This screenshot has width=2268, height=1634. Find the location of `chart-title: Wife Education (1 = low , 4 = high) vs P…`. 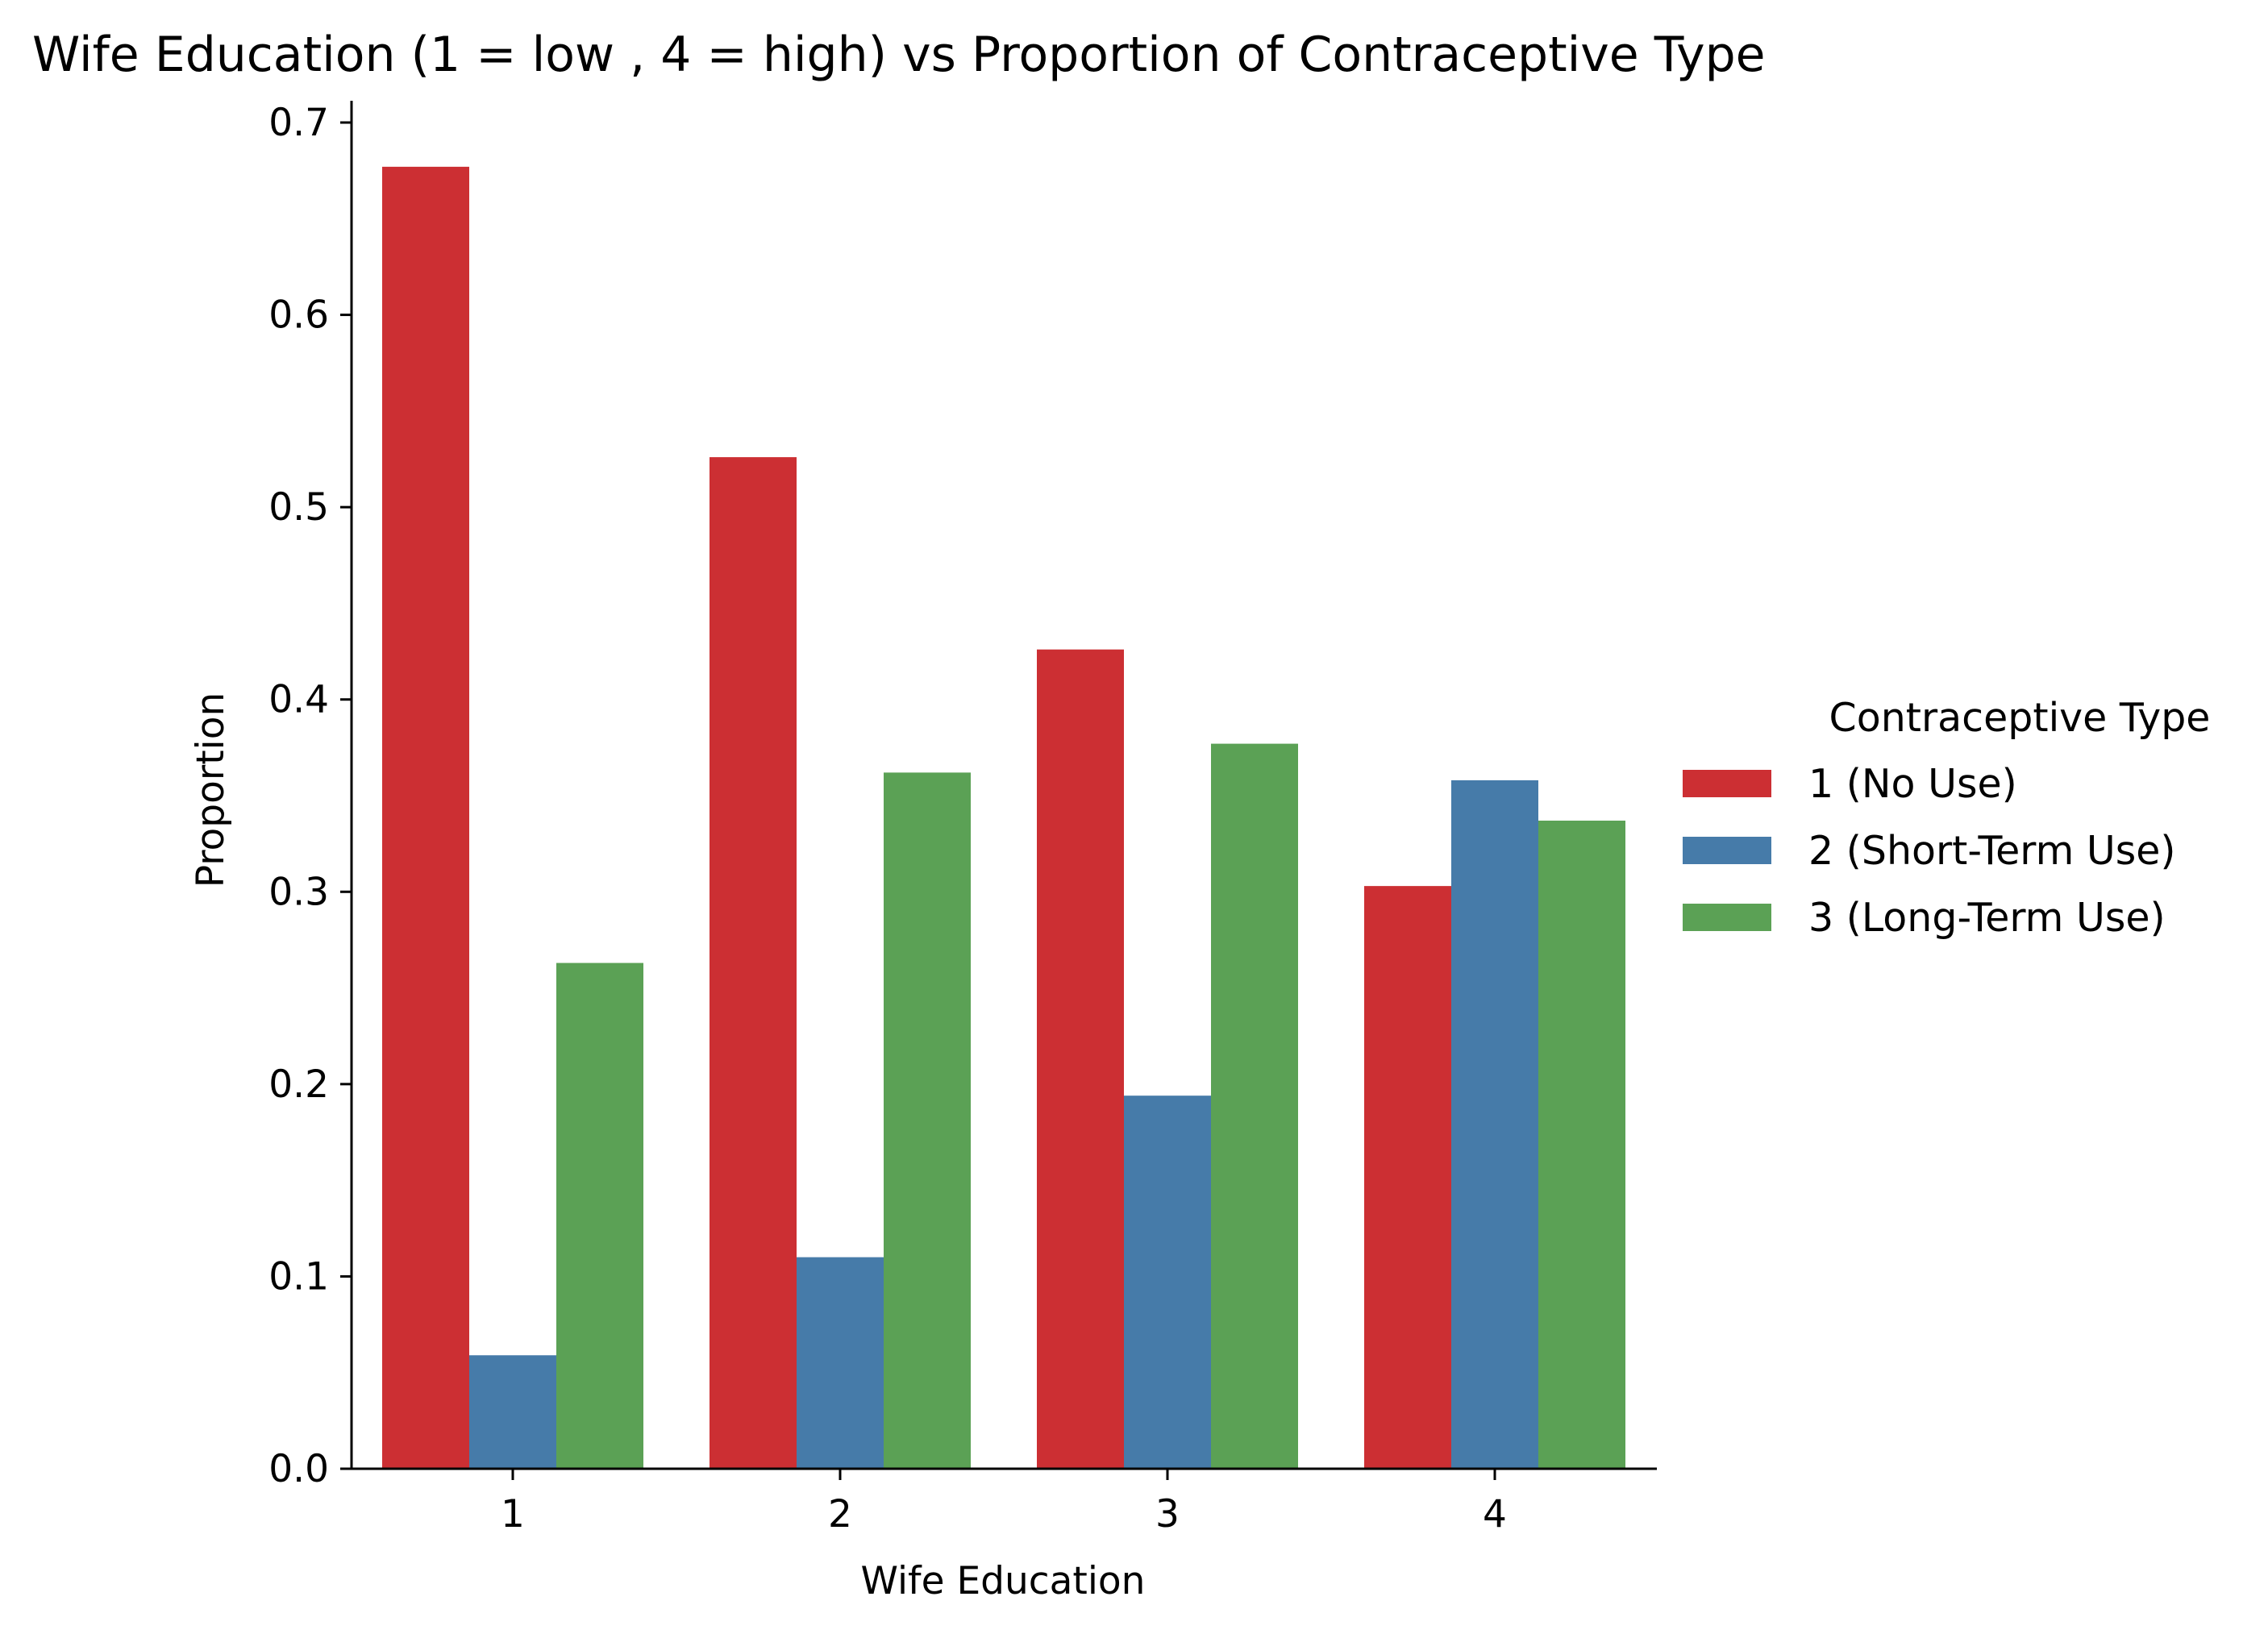

chart-title: Wife Education (1 = low , 4 = high) vs P… is located at coordinates (899, 55).